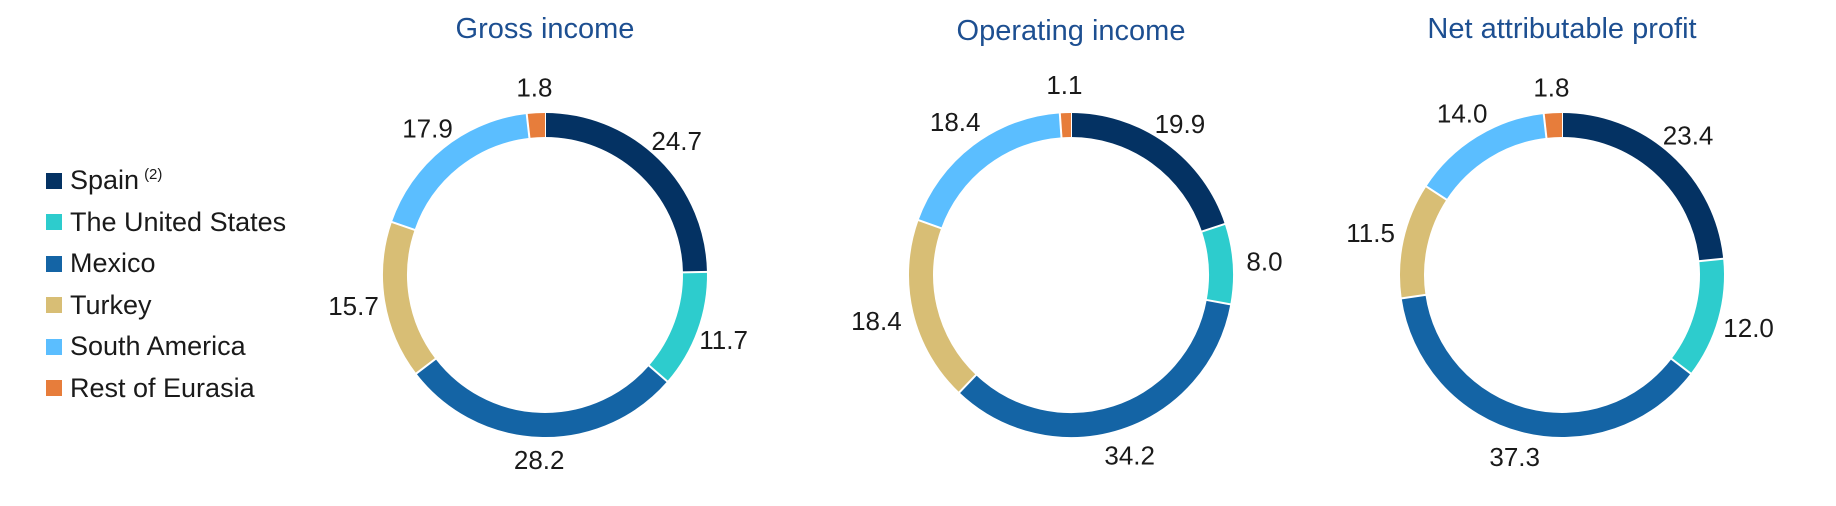  What do you see at coordinates (1071, 31) in the screenshot?
I see `chart-title: Operating income` at bounding box center [1071, 31].